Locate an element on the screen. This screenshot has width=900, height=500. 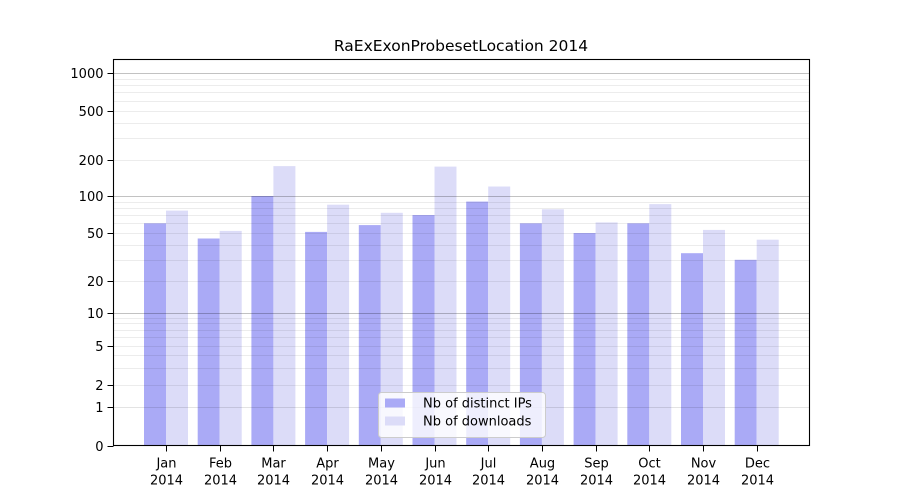
bar-downloads-jun is located at coordinates (445, 306).